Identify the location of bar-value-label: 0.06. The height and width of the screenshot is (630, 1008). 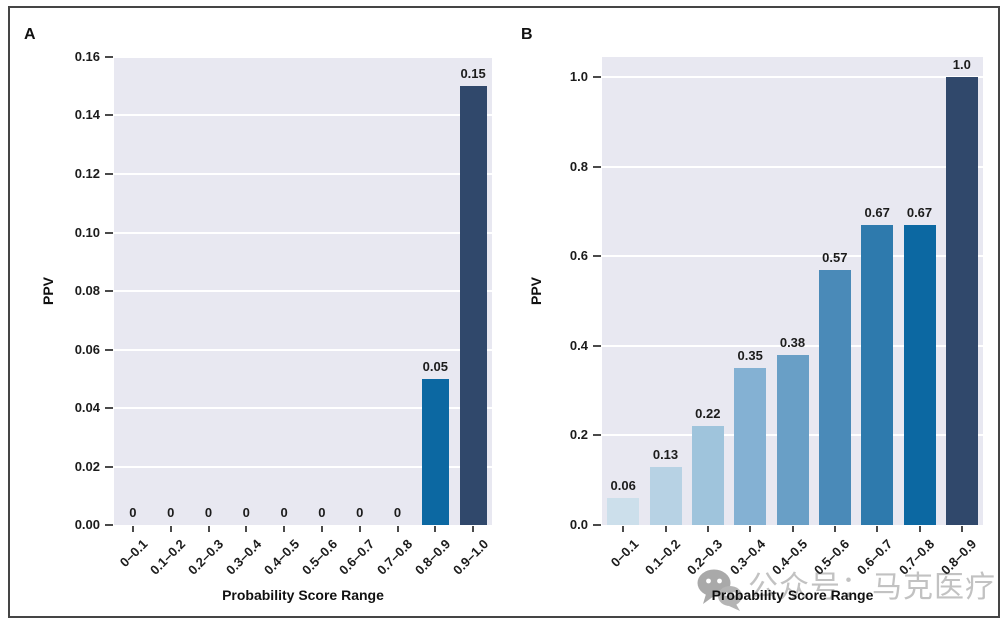
(623, 485).